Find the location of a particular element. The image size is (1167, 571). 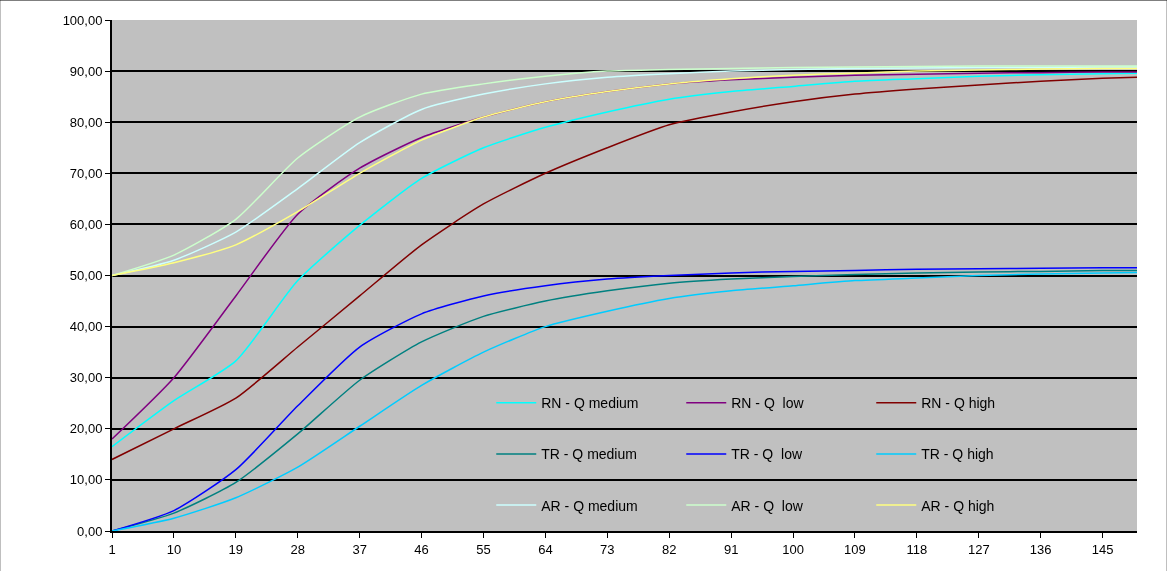

x-tick-label: 37 is located at coordinates (359, 549).